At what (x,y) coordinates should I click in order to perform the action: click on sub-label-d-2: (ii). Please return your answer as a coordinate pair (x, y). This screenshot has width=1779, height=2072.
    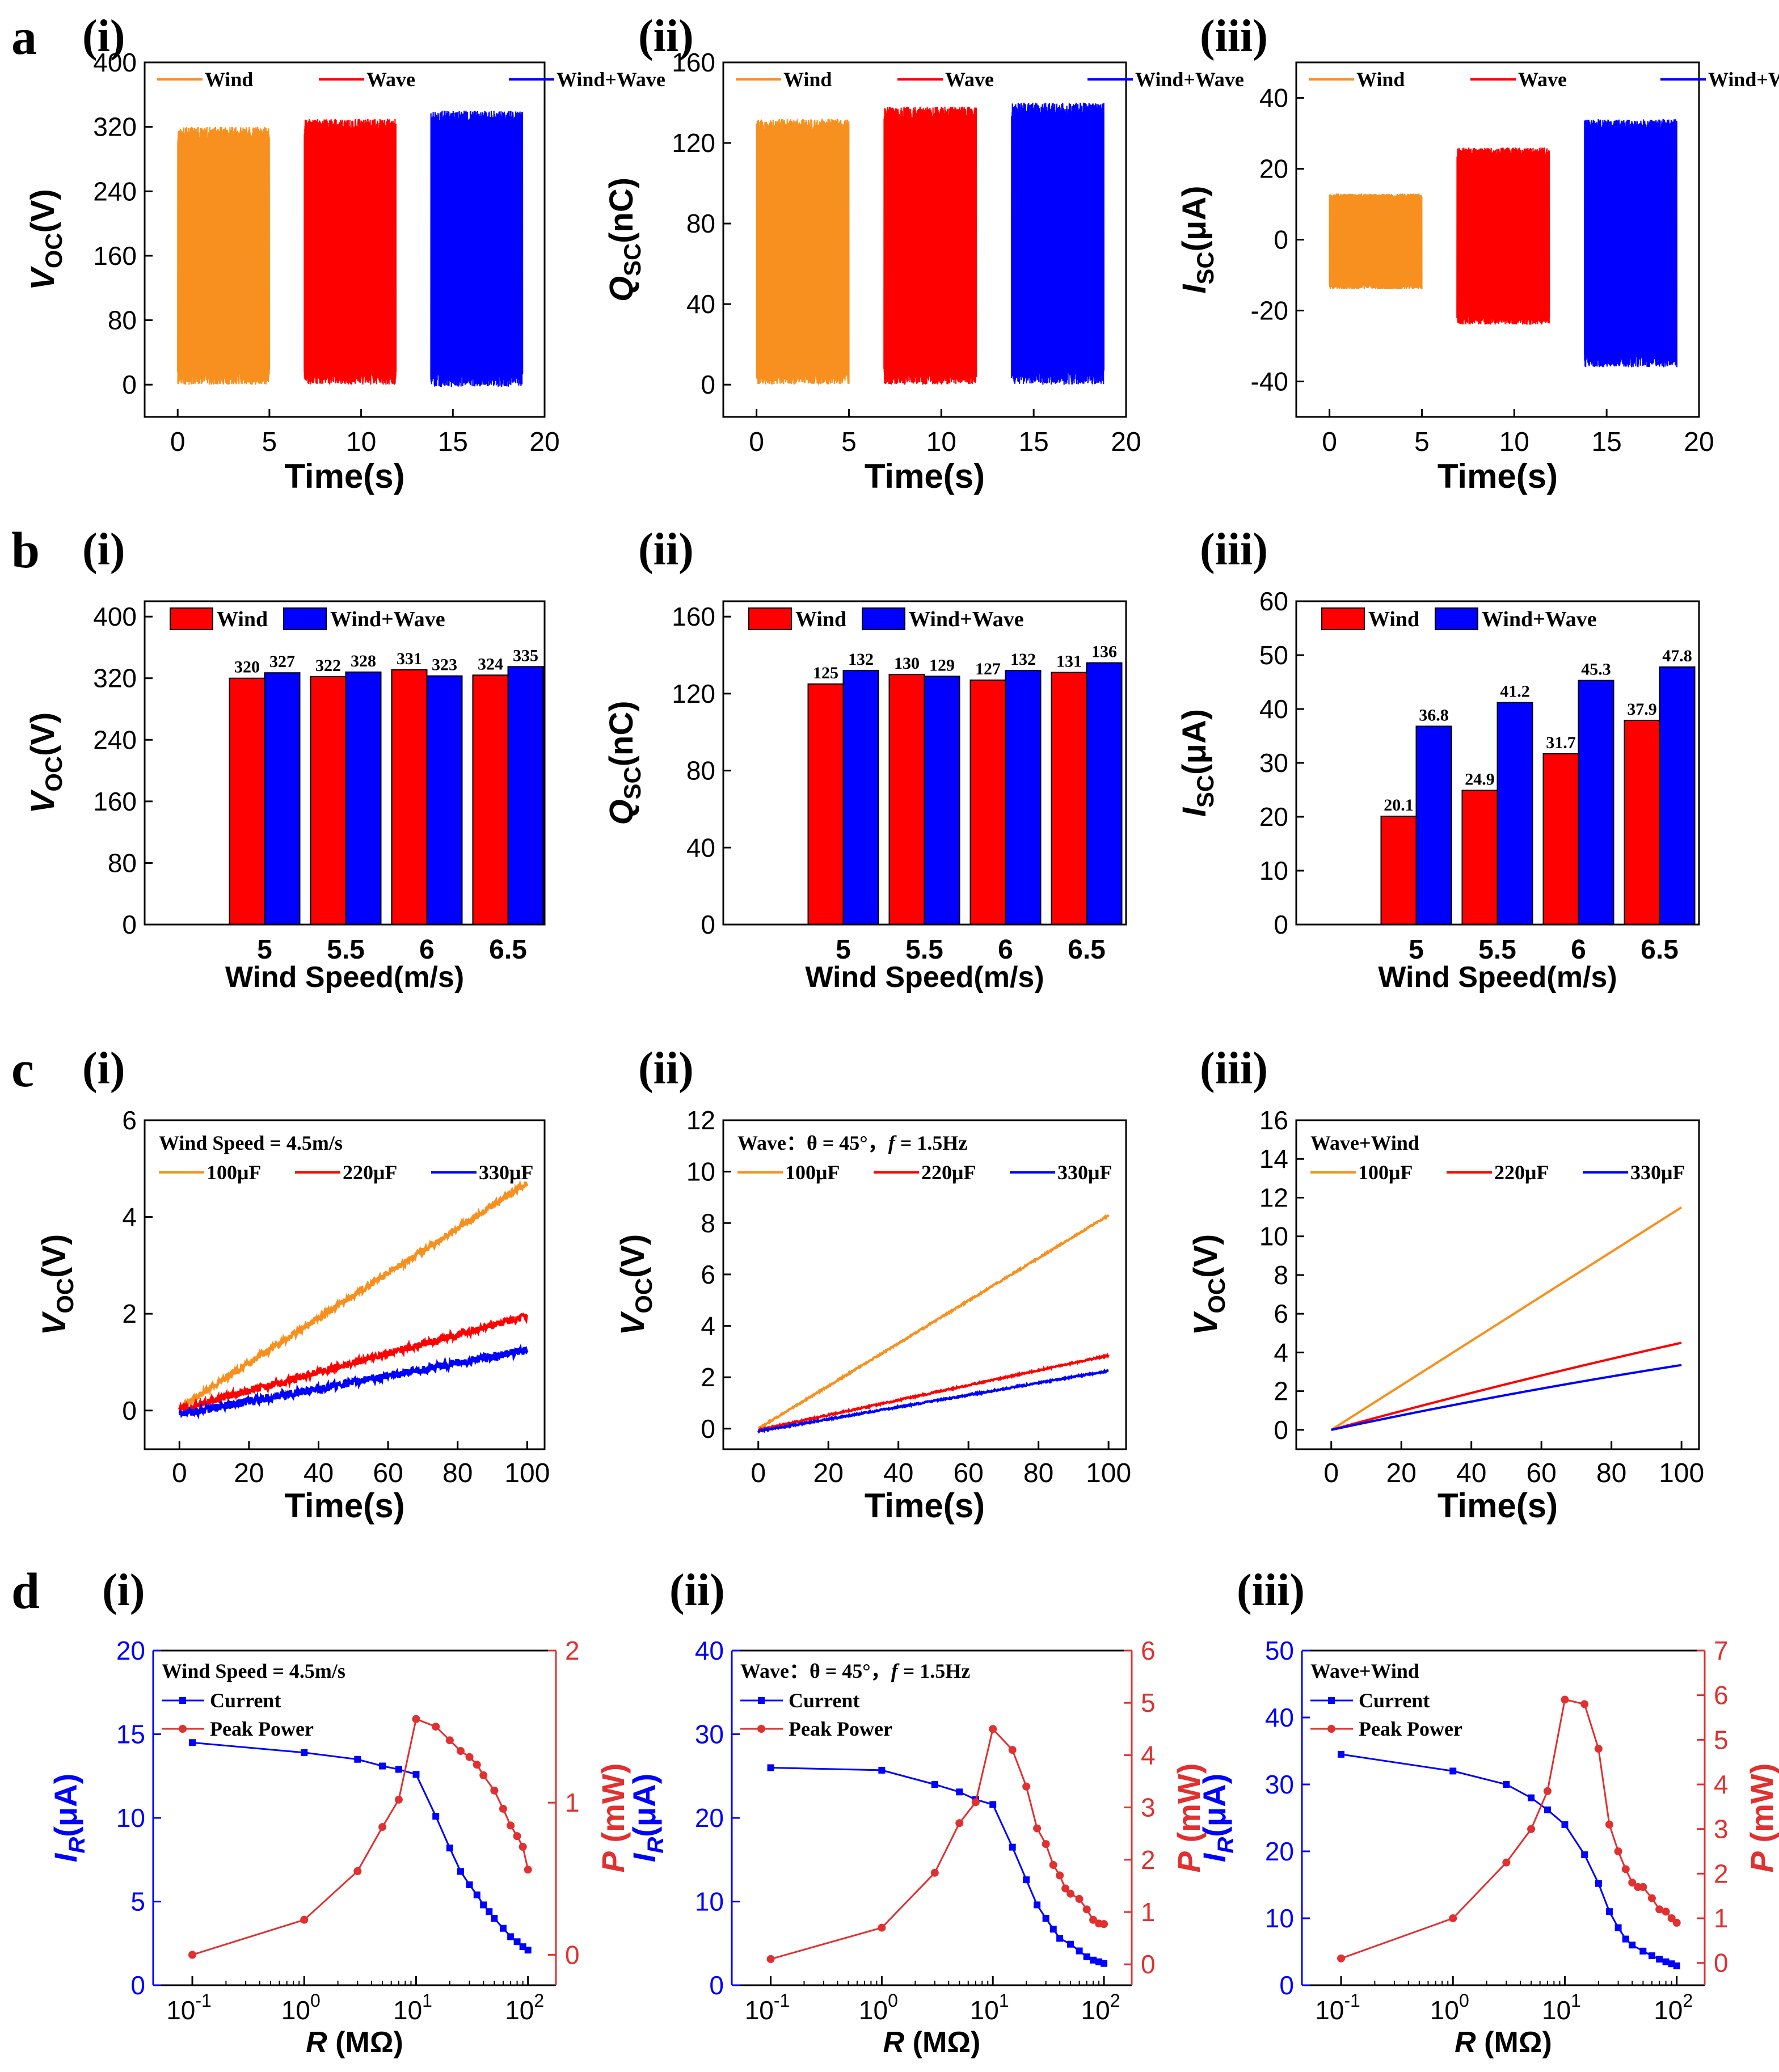
    Looking at the image, I should click on (697, 1590).